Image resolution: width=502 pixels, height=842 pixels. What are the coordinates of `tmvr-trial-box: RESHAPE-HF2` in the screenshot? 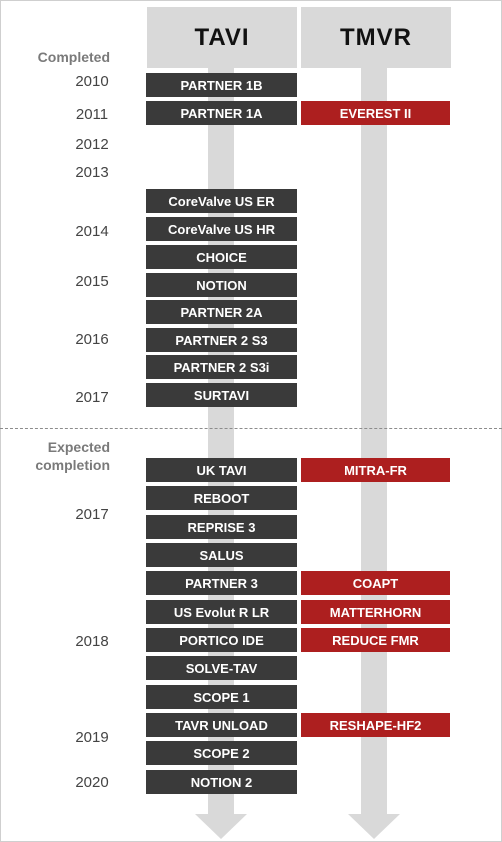 It's located at (375, 725).